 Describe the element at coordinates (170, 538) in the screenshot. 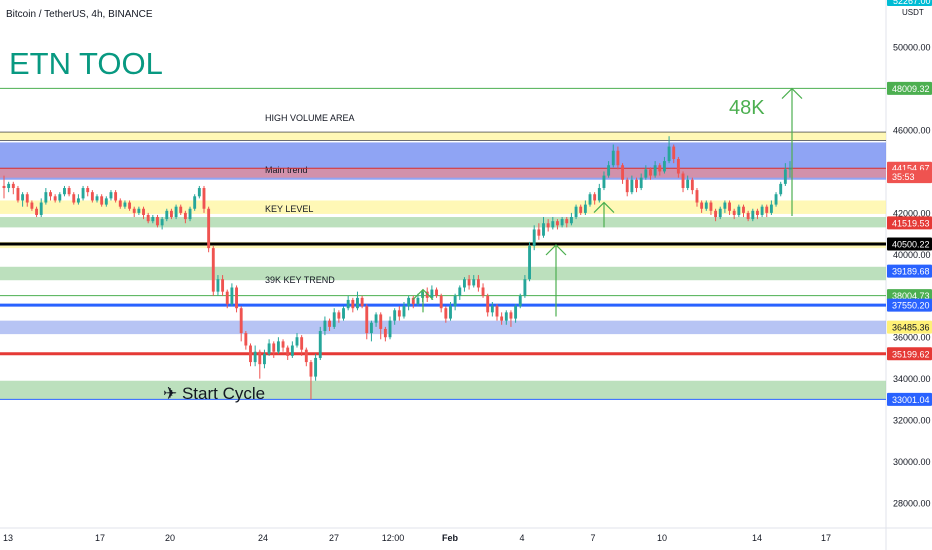

I see `time-tick-label: 20` at that location.